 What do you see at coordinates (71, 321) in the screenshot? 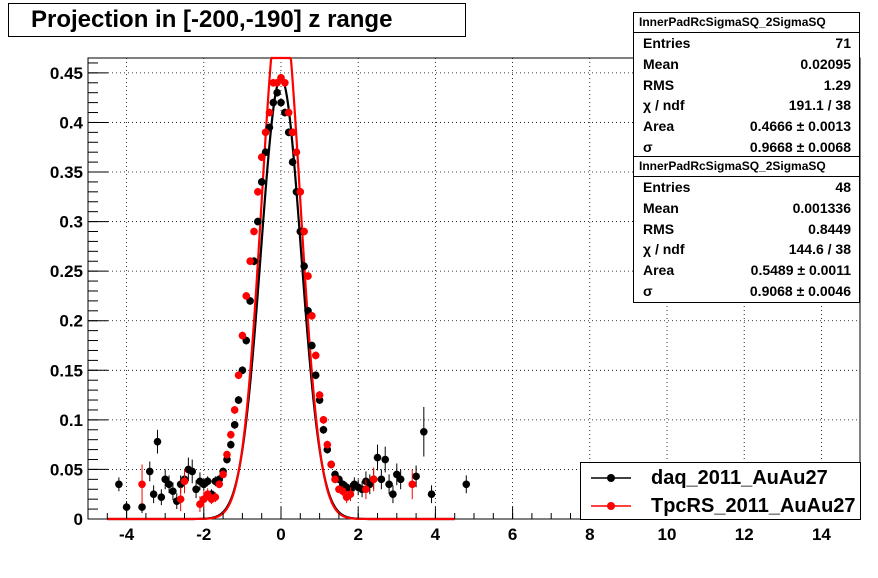
I see `y-tick-label: 0.2` at bounding box center [71, 321].